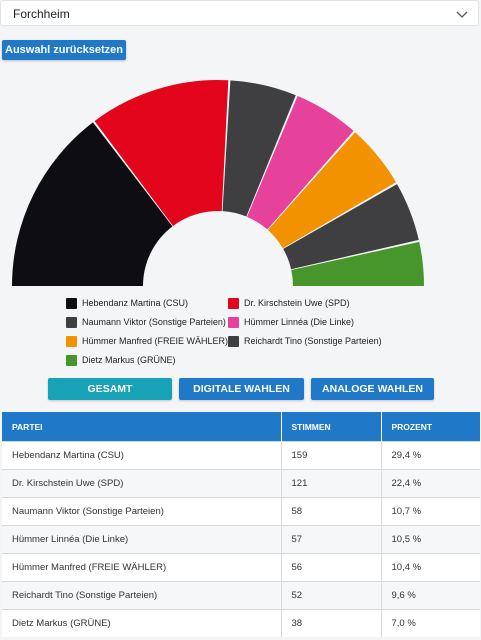 This screenshot has height=640, width=481. I want to click on legend-item: Dr. Kirschstein Uwe (SPD), so click(289, 303).